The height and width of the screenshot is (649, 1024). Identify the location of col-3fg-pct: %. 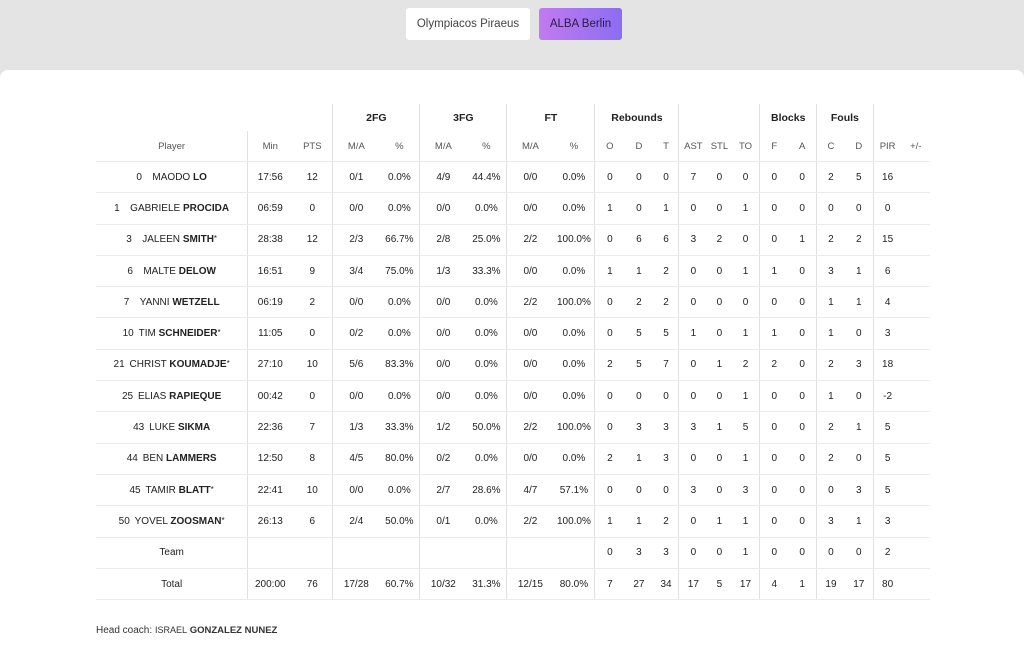
(486, 146).